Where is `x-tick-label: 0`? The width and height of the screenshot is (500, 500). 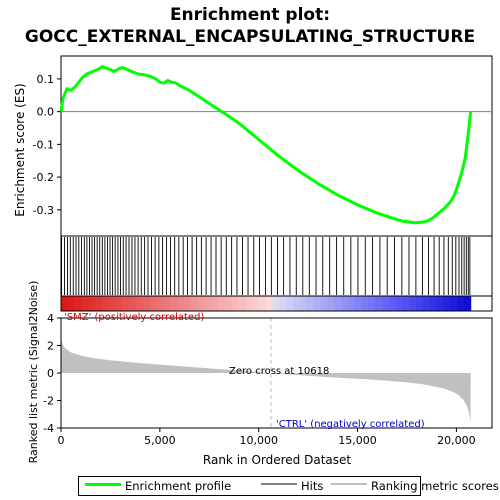
x-tick-label: 0 is located at coordinates (61, 440).